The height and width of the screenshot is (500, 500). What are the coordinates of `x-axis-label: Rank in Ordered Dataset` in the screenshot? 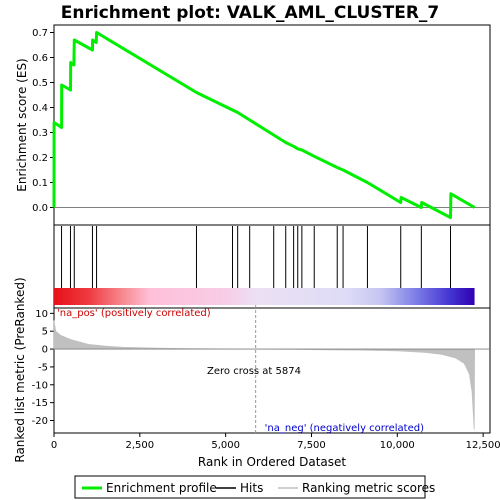 It's located at (272, 462).